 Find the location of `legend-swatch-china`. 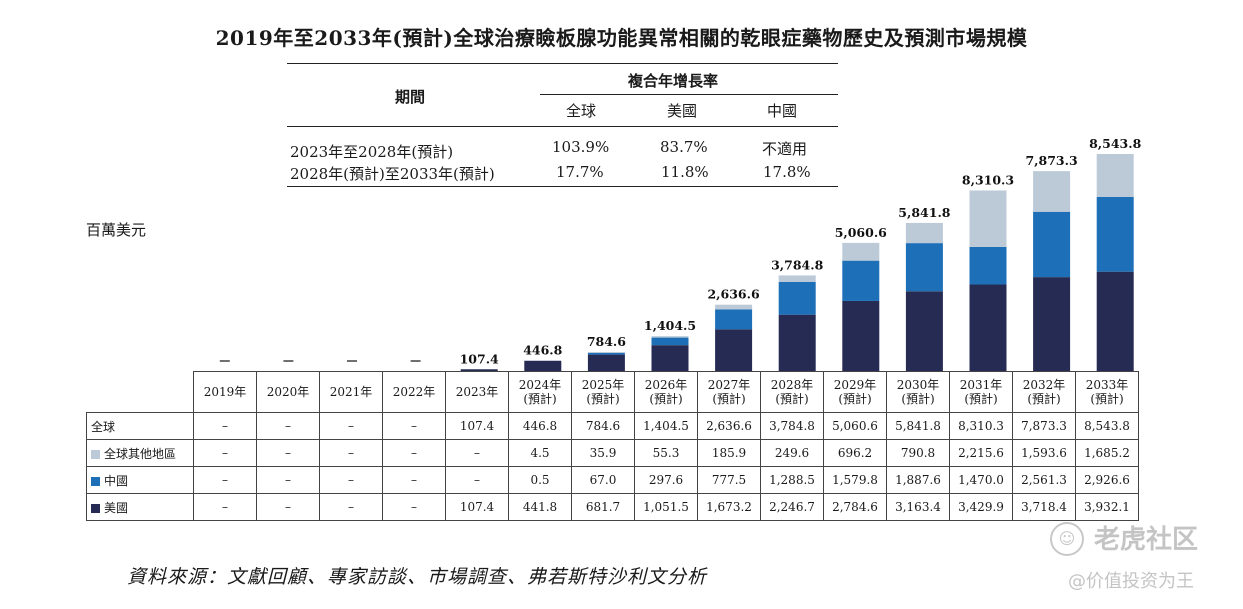

legend-swatch-china is located at coordinates (95, 481).